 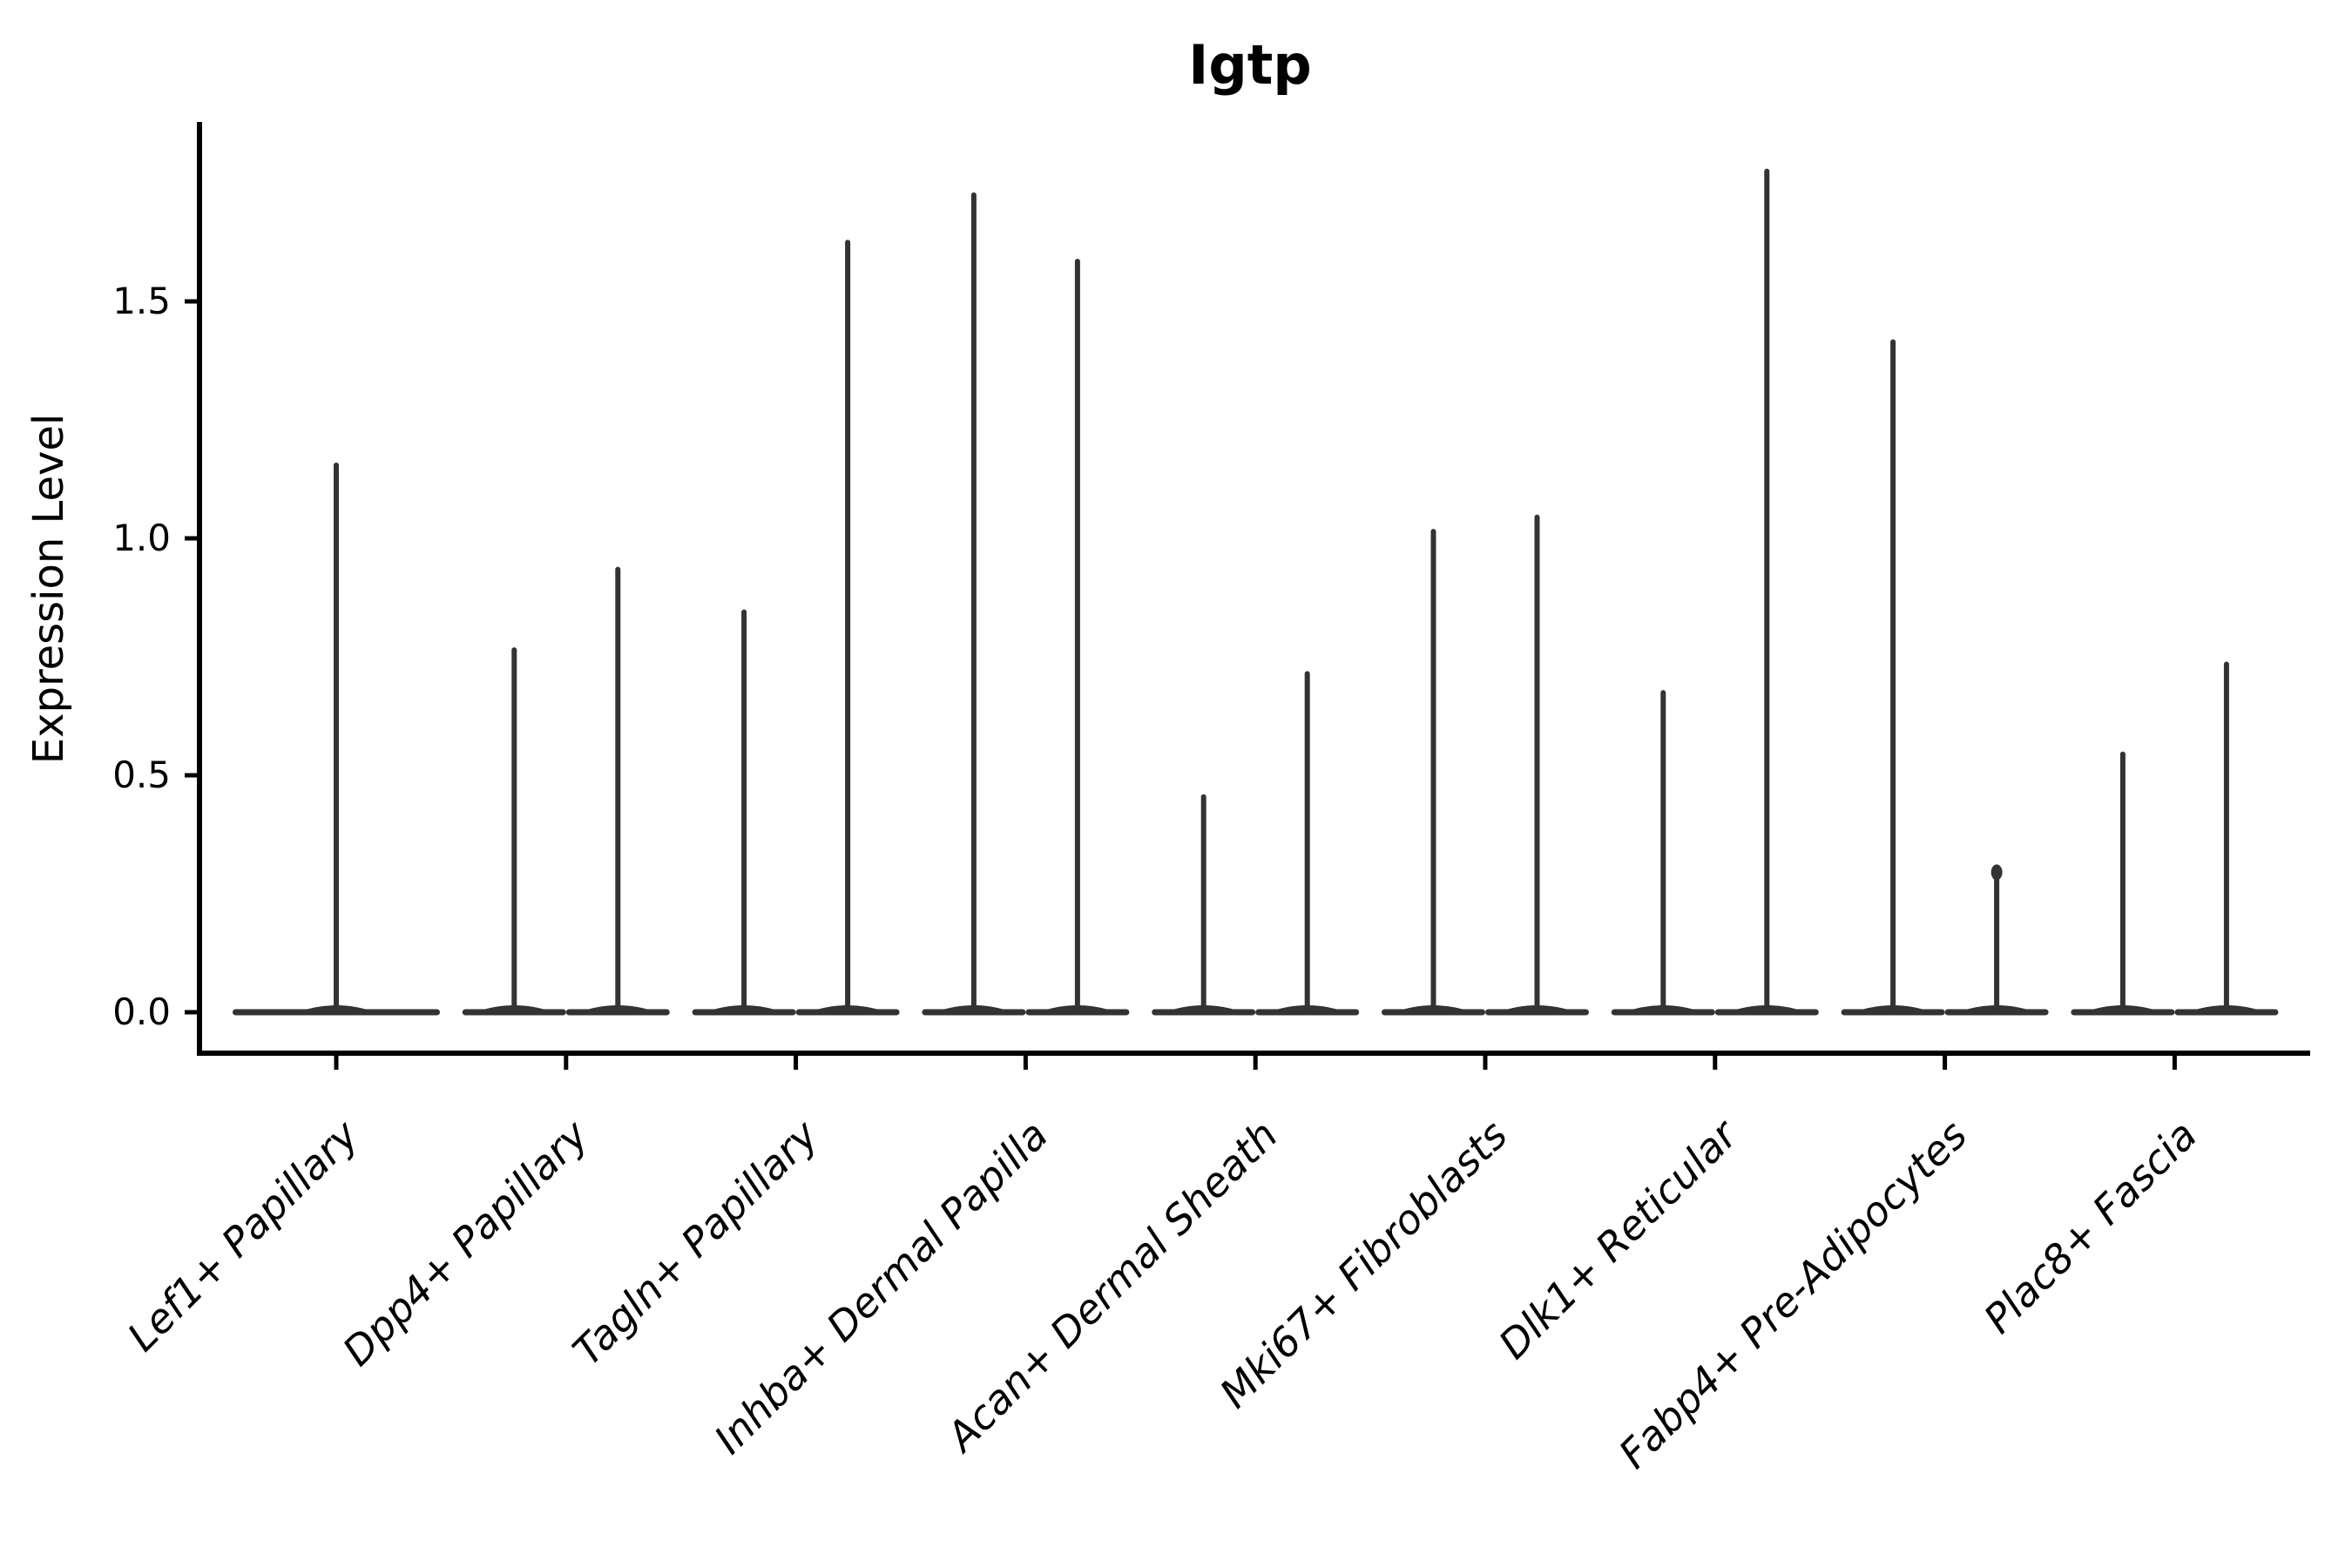 What do you see at coordinates (48, 589) in the screenshot?
I see `y-axis-label: Expression Level` at bounding box center [48, 589].